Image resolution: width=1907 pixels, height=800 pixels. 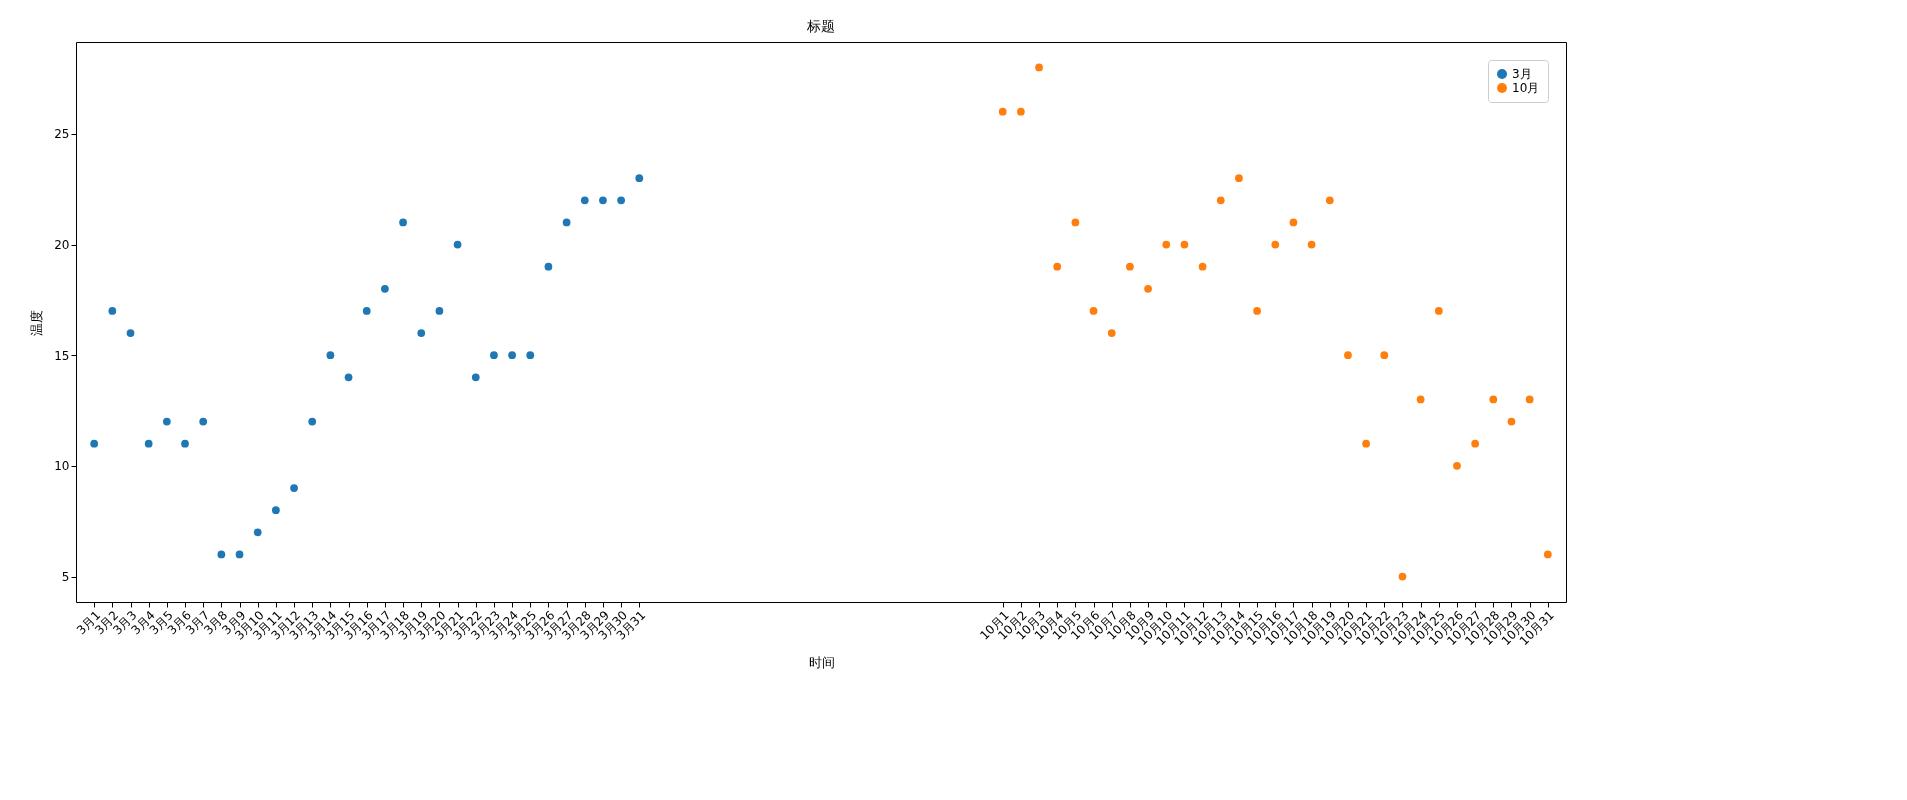 I want to click on x-axis-title: 时间, so click(x=821, y=663).